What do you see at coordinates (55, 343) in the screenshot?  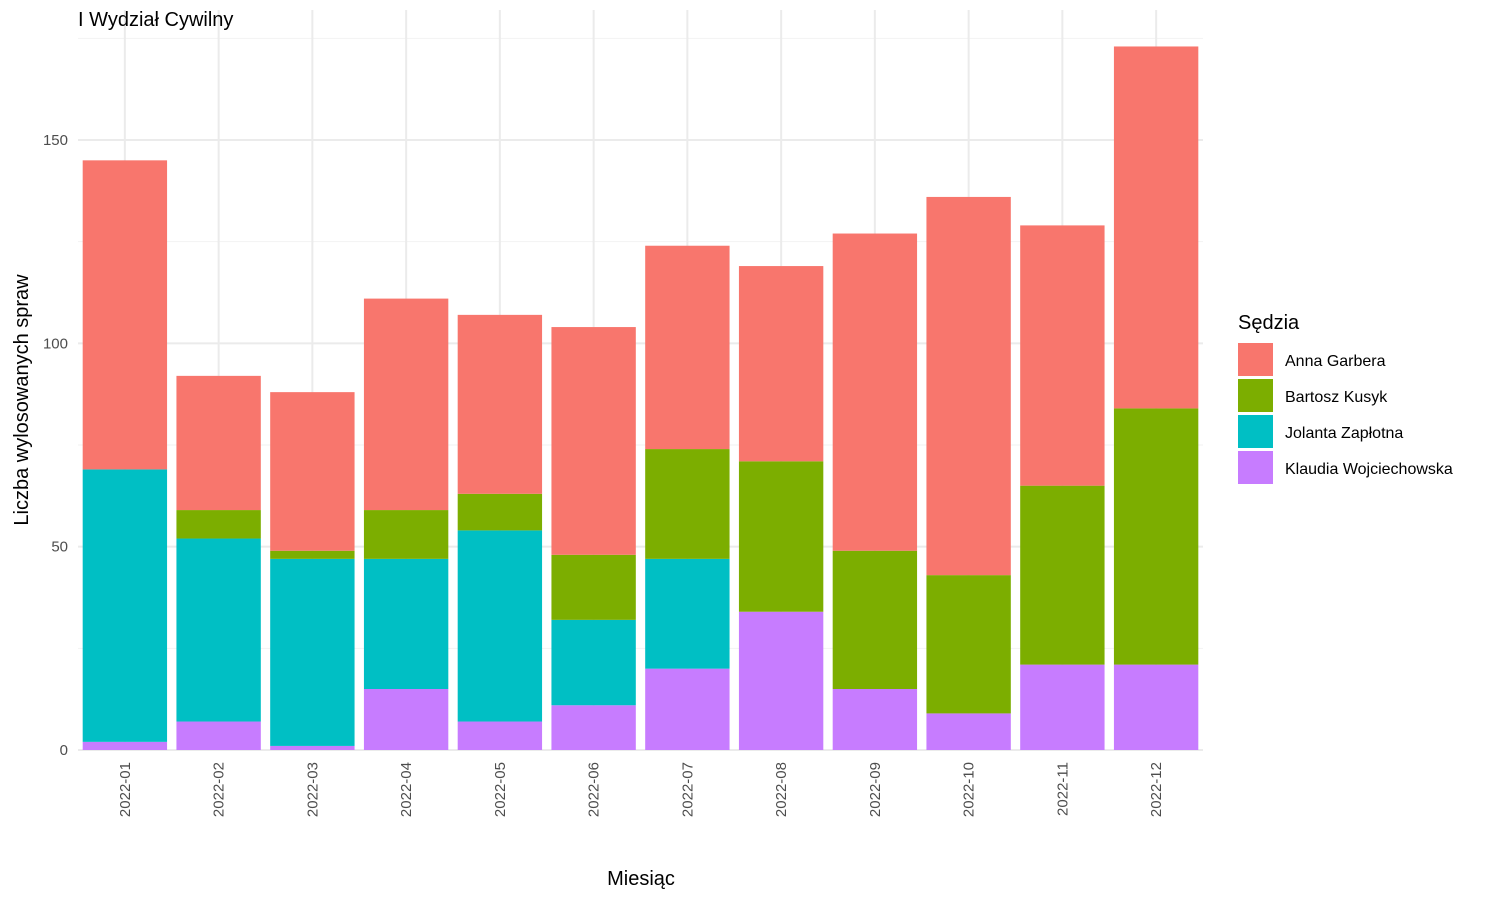 I see `y-tick-label: 100` at bounding box center [55, 343].